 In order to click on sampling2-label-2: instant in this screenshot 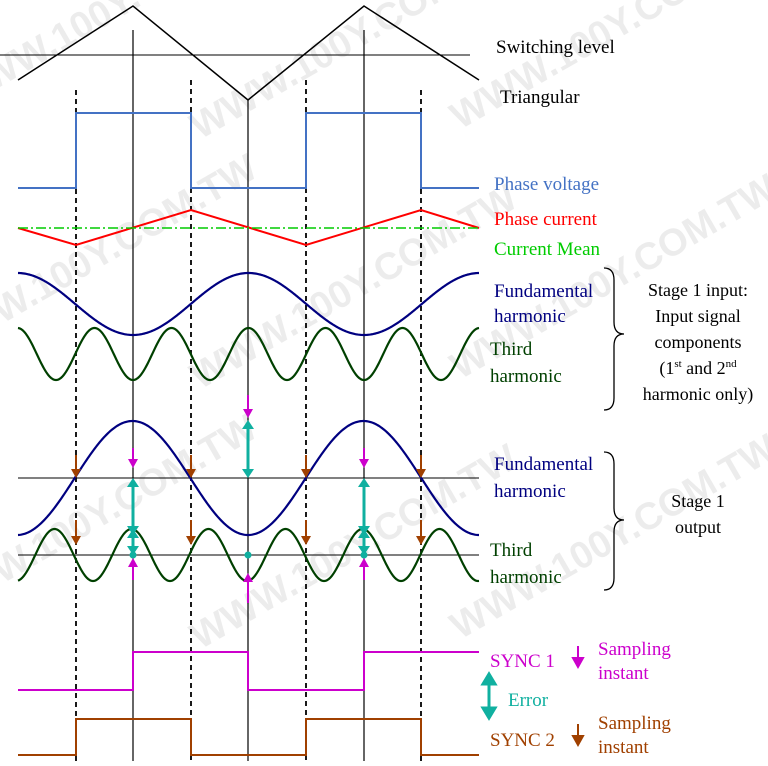, I will do `click(623, 747)`.